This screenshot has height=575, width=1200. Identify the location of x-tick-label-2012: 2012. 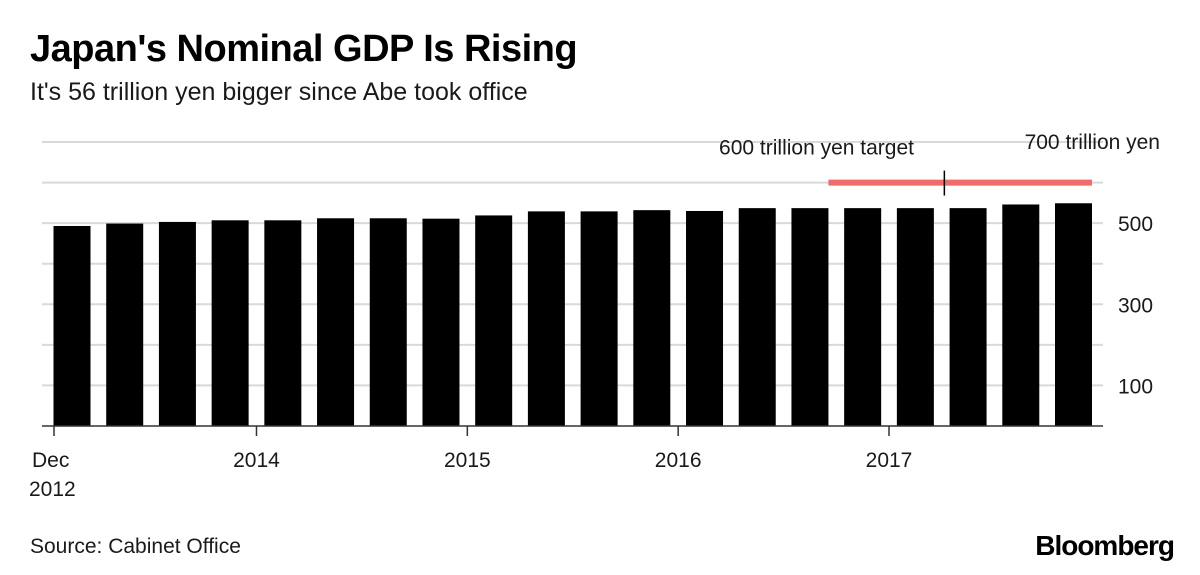
(52, 489).